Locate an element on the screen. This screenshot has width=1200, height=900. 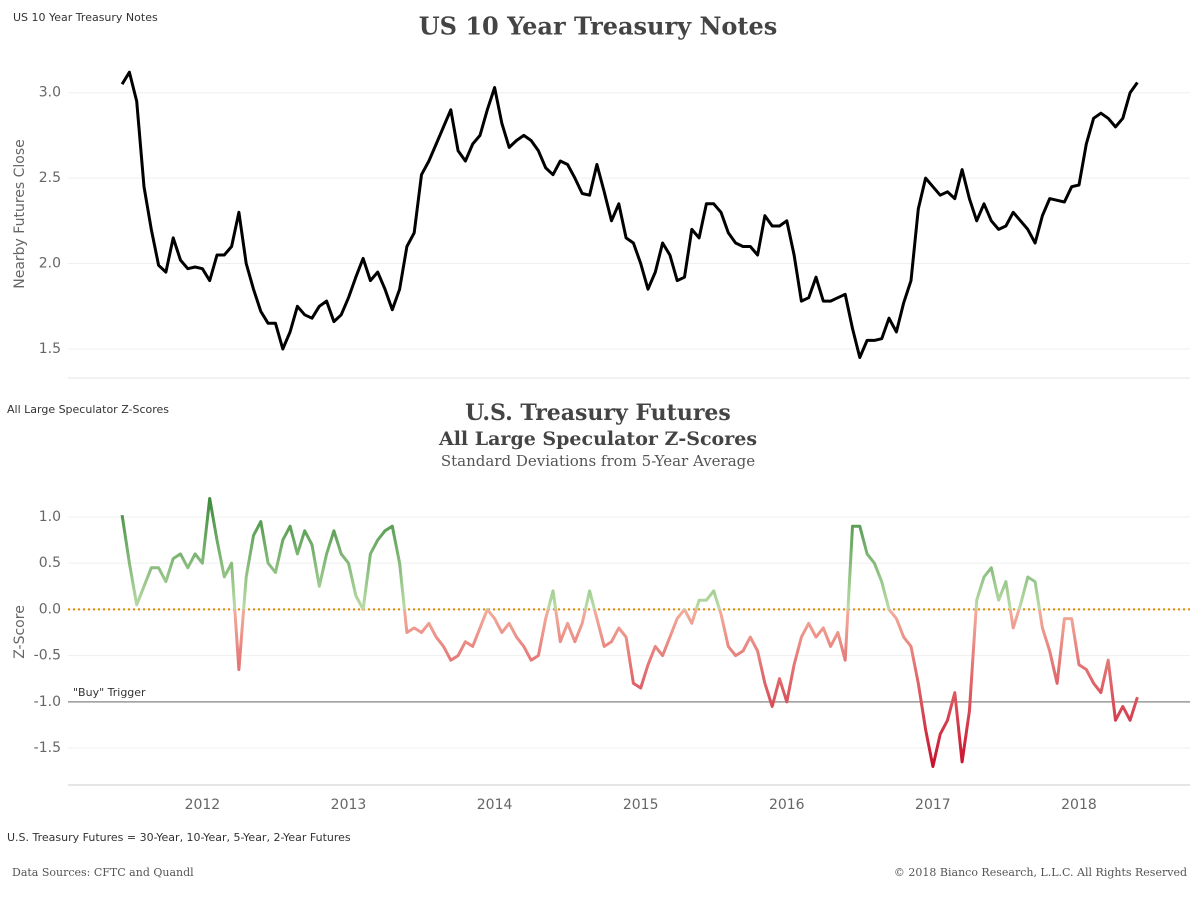
chart-title: US 10 Year Treasury Notes is located at coordinates (598, 26).